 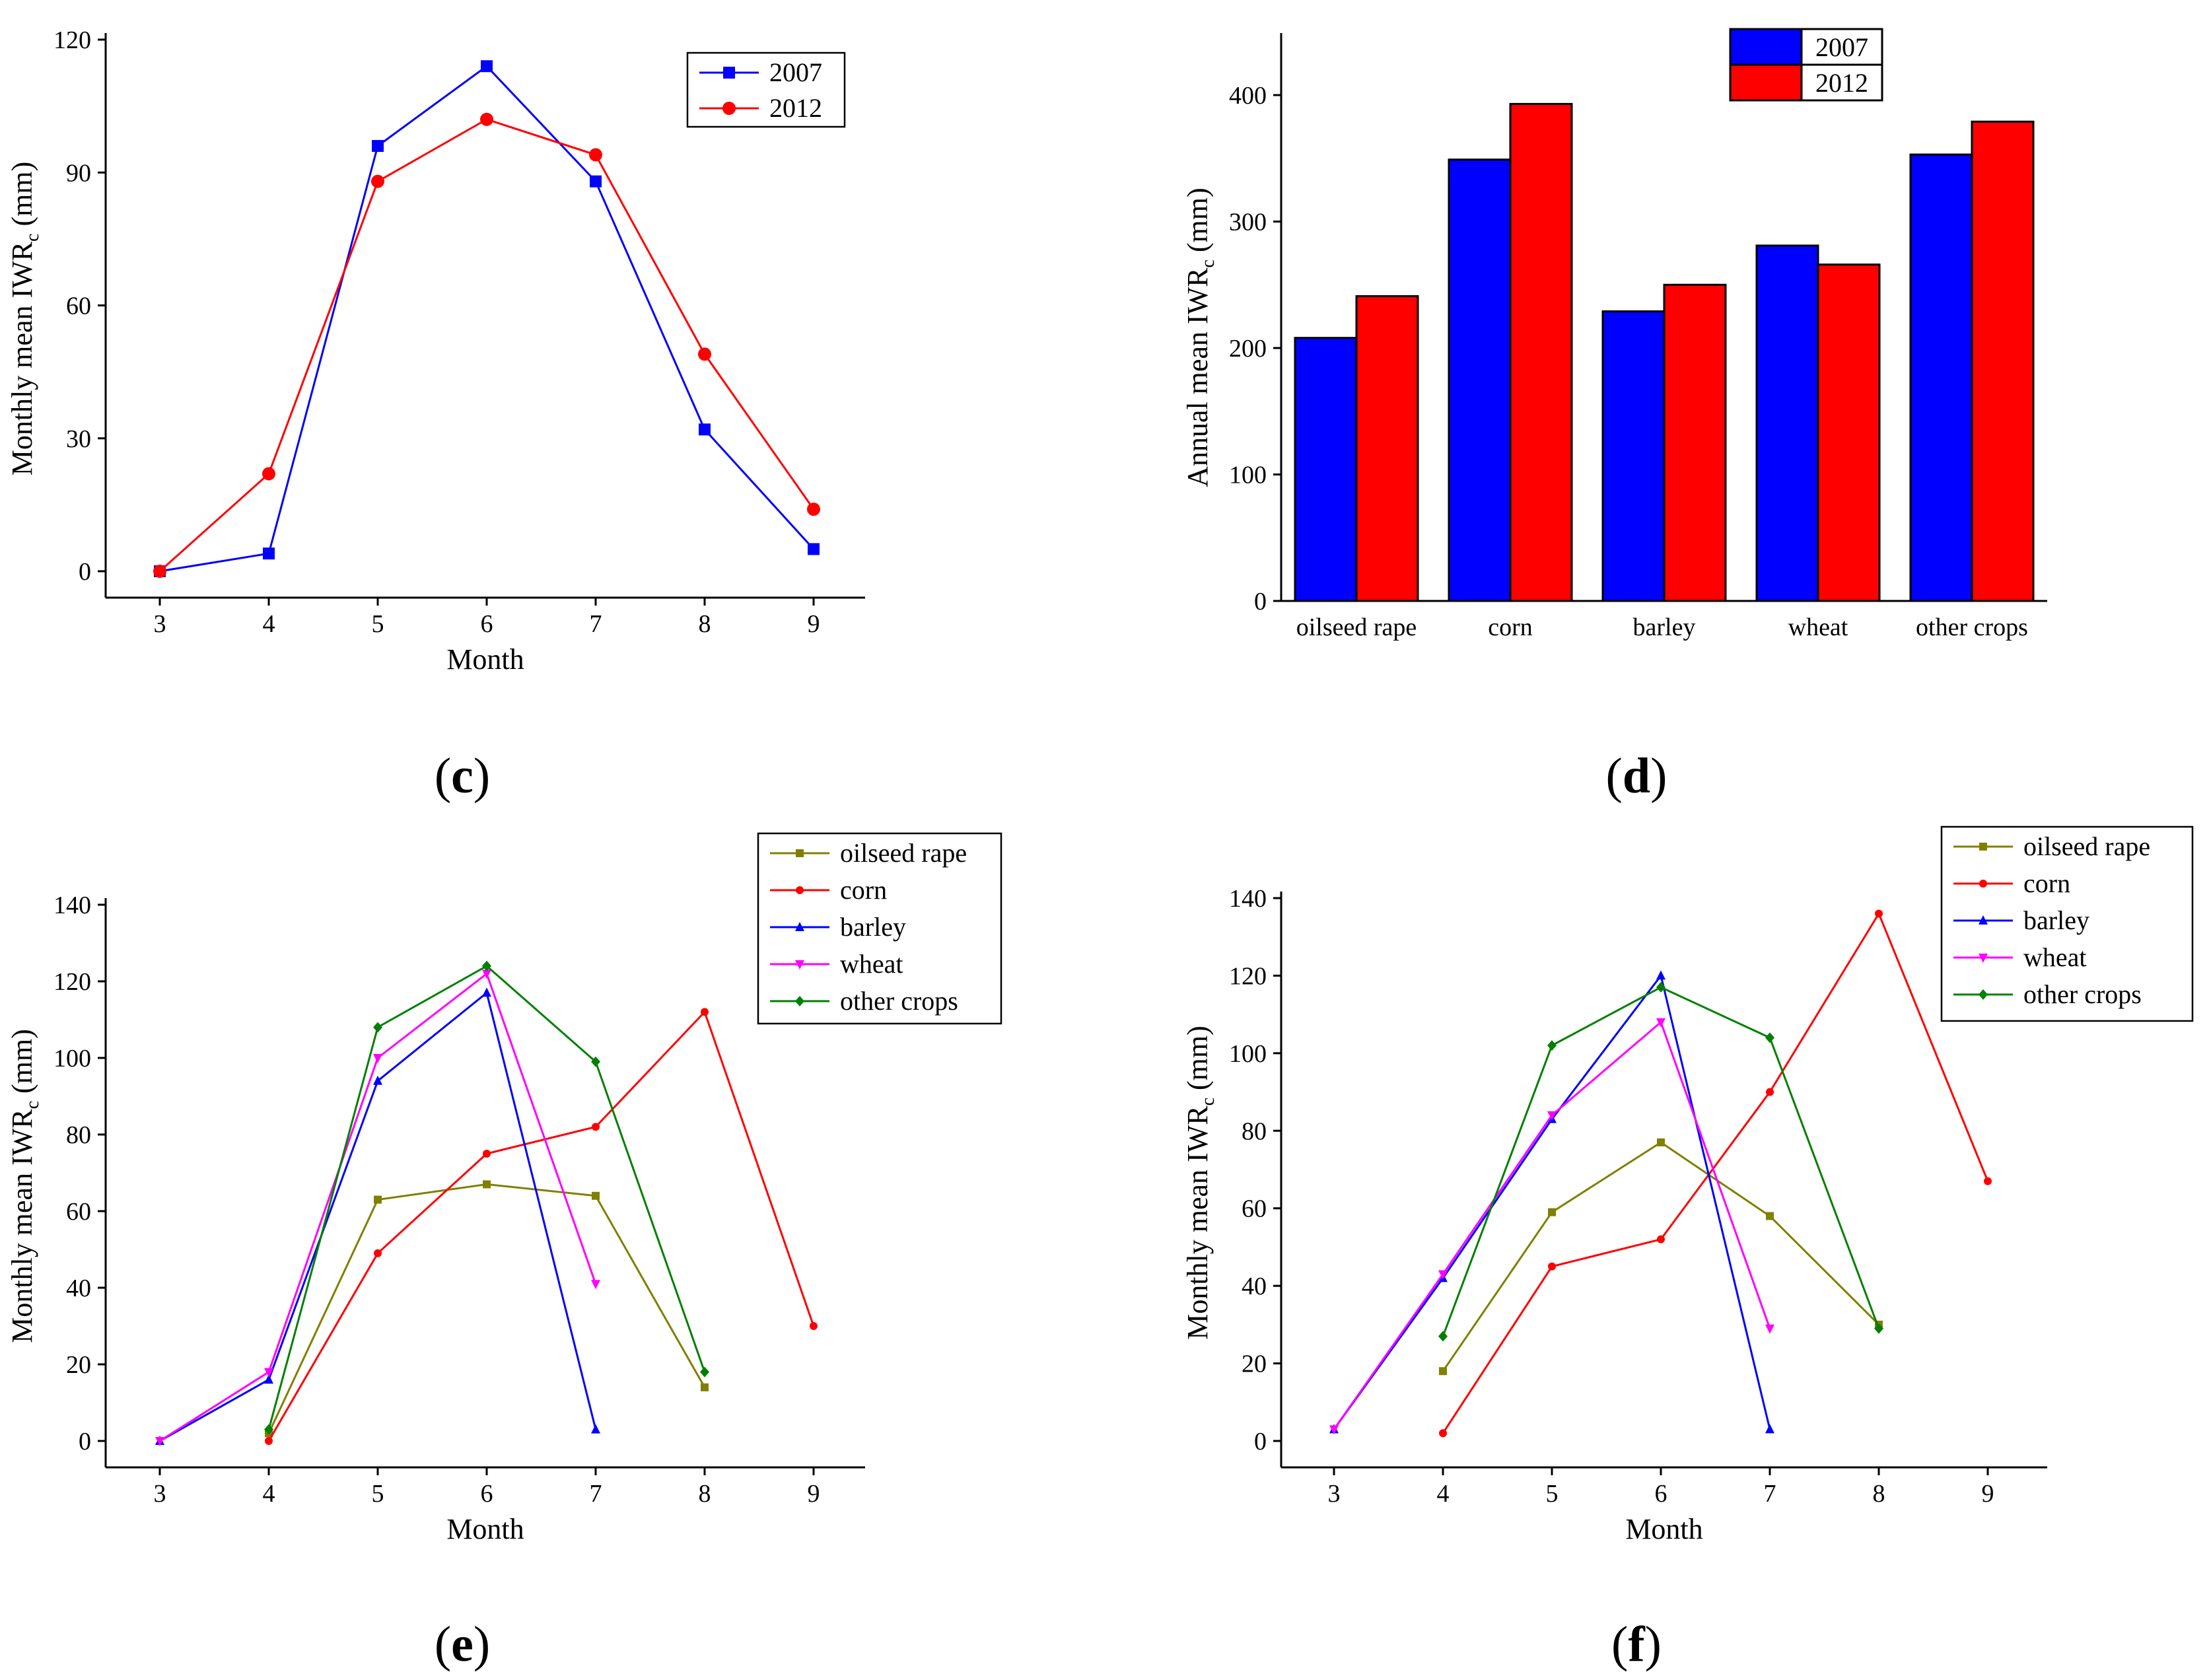 I want to click on x-tick-label: 4, so click(x=269, y=1494).